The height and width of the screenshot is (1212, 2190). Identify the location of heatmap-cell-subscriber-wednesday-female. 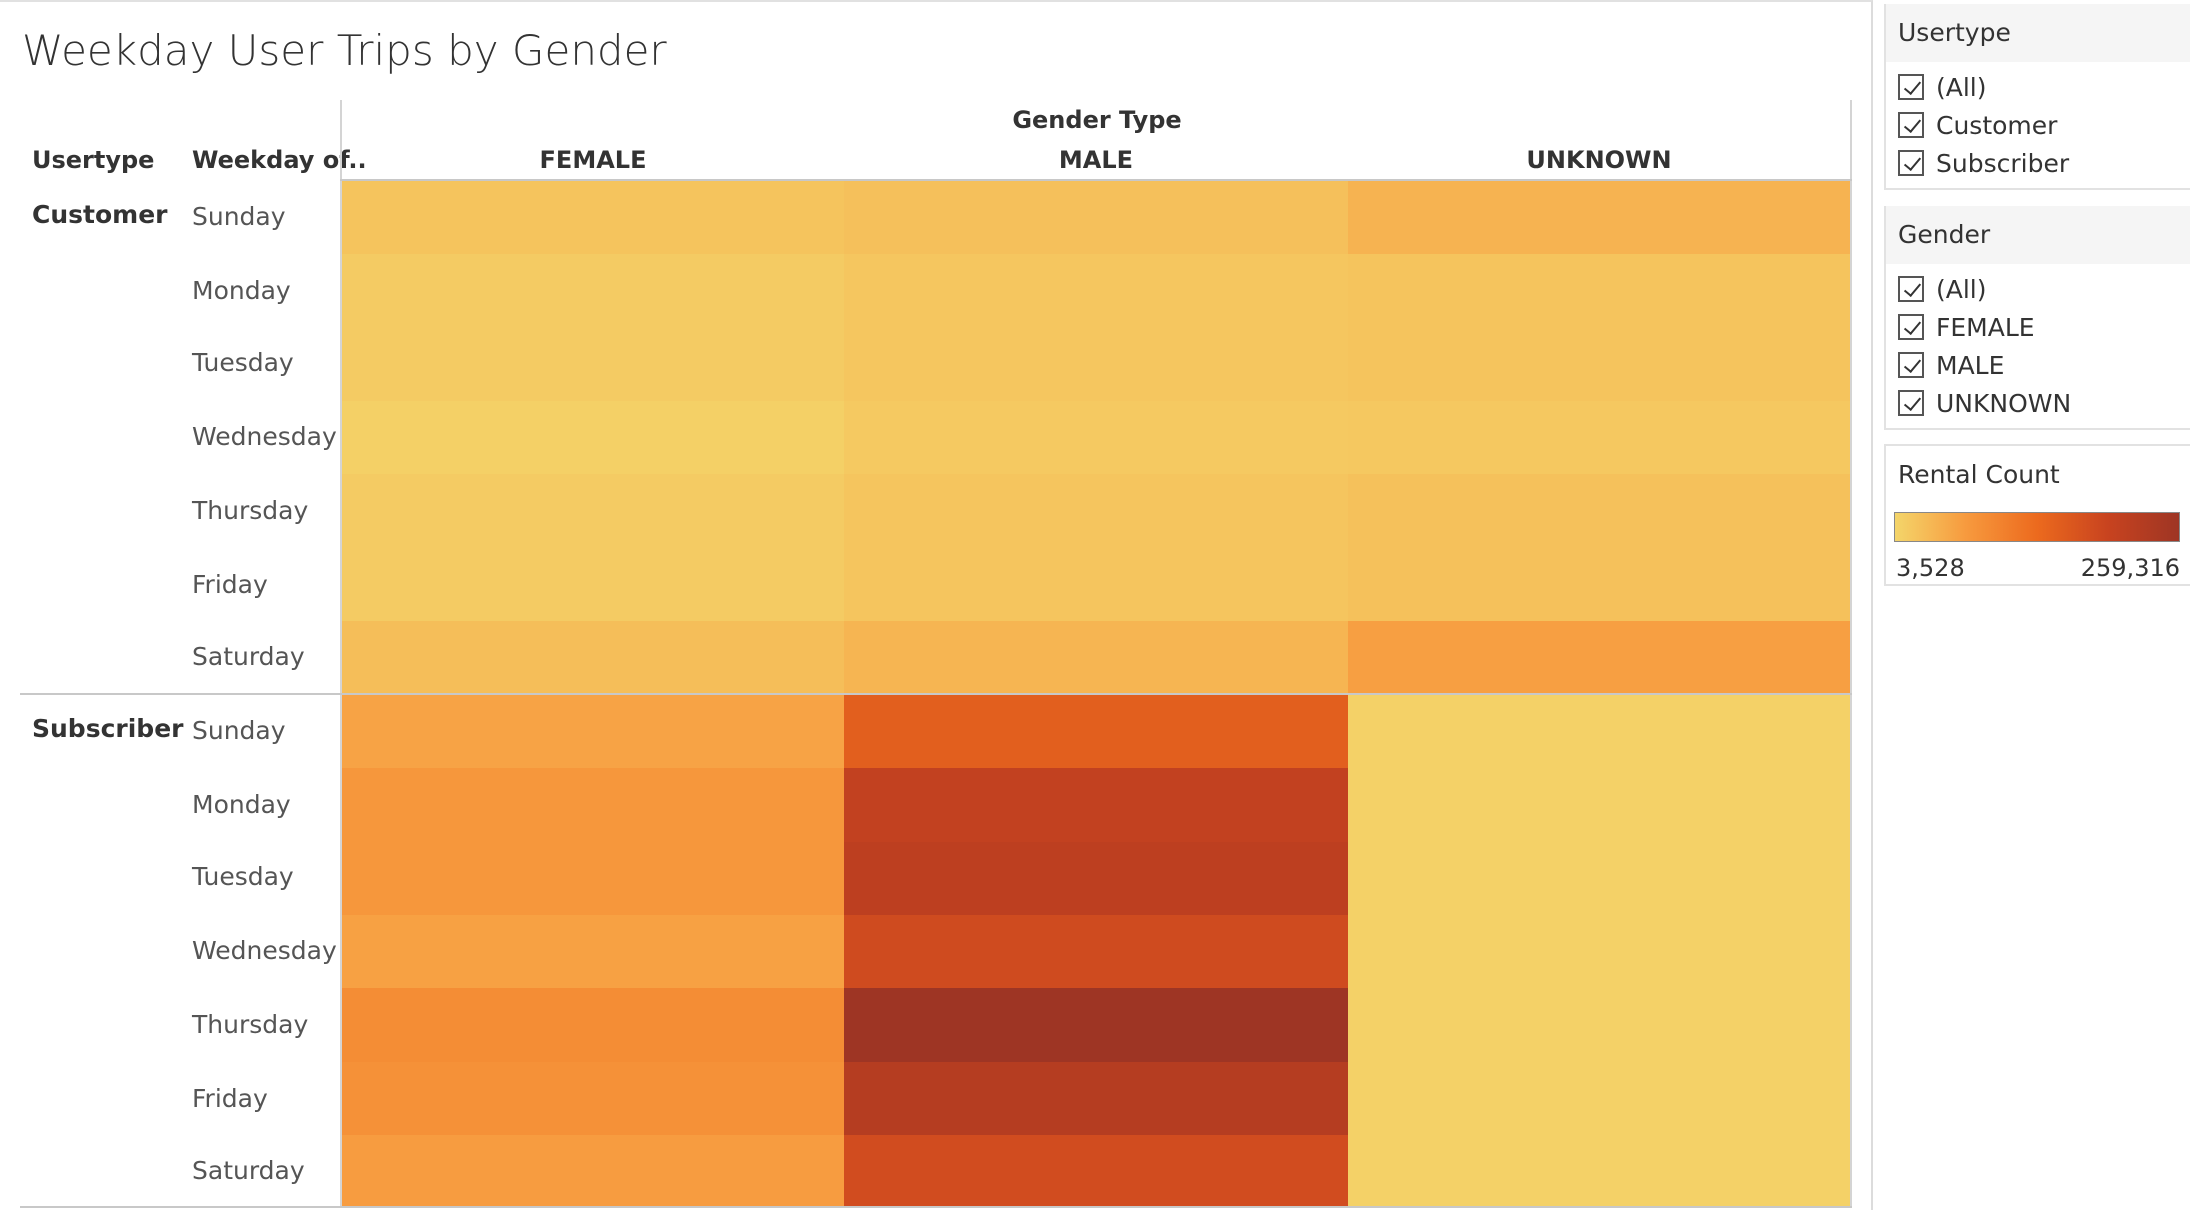
(593, 951).